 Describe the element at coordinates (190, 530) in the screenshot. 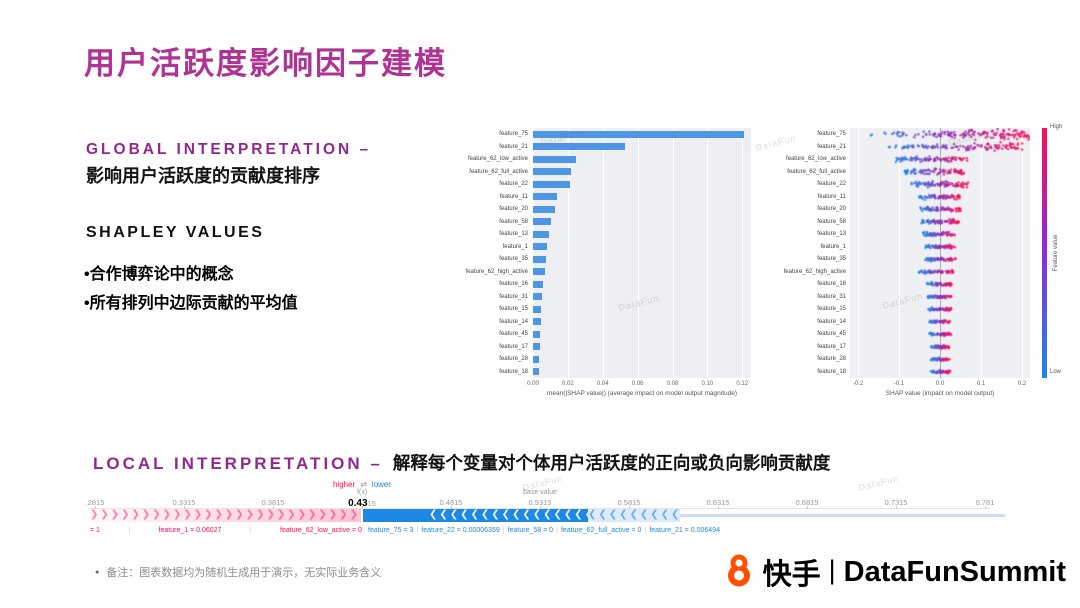

I see `force-feature-label: feature_1 = 0.06027` at that location.